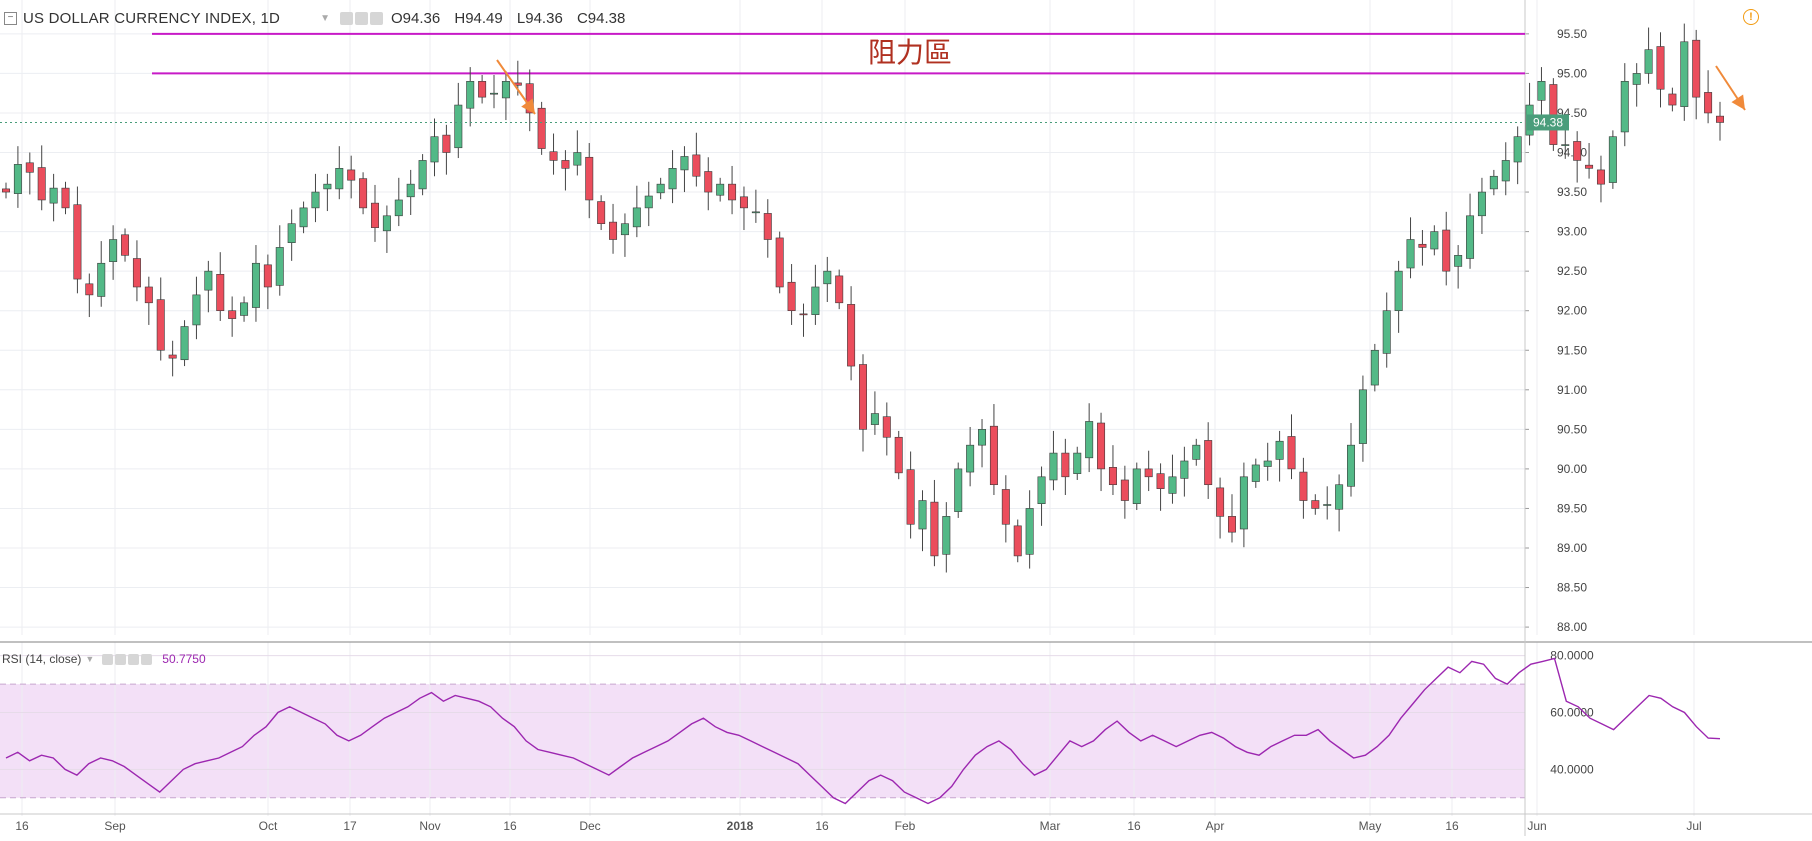 This screenshot has width=1812, height=841. Describe the element at coordinates (415, 18) in the screenshot. I see `open-value: O94.36` at that location.